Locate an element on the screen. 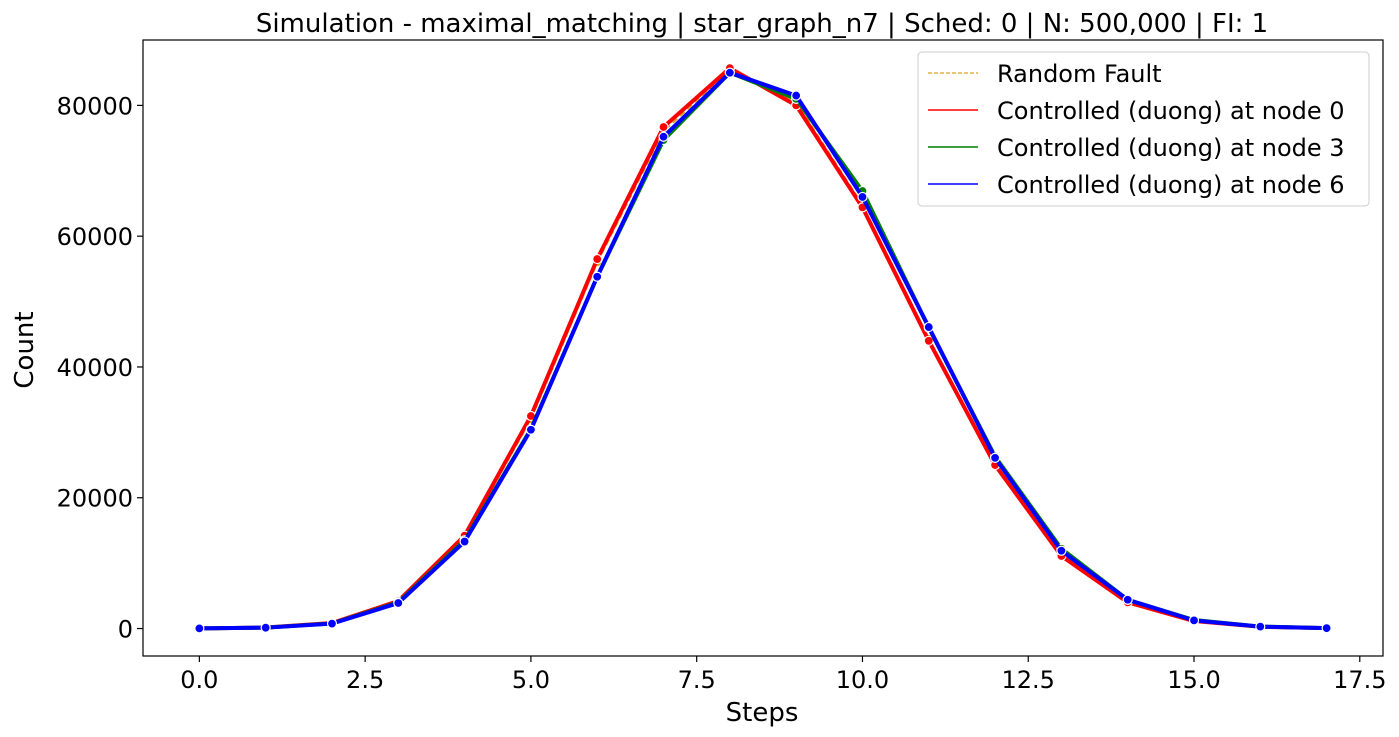 The height and width of the screenshot is (737, 1399). x-tick-label: 2.5 is located at coordinates (365, 680).